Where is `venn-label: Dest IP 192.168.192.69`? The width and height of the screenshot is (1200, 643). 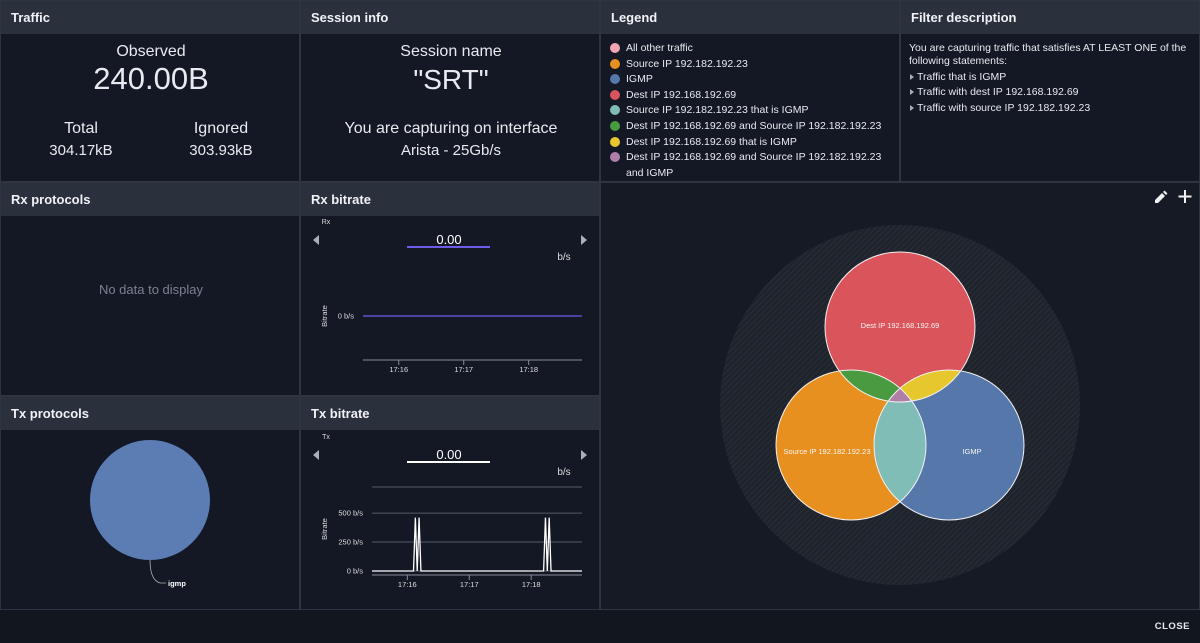
venn-label: Dest IP 192.168.192.69 is located at coordinates (900, 325).